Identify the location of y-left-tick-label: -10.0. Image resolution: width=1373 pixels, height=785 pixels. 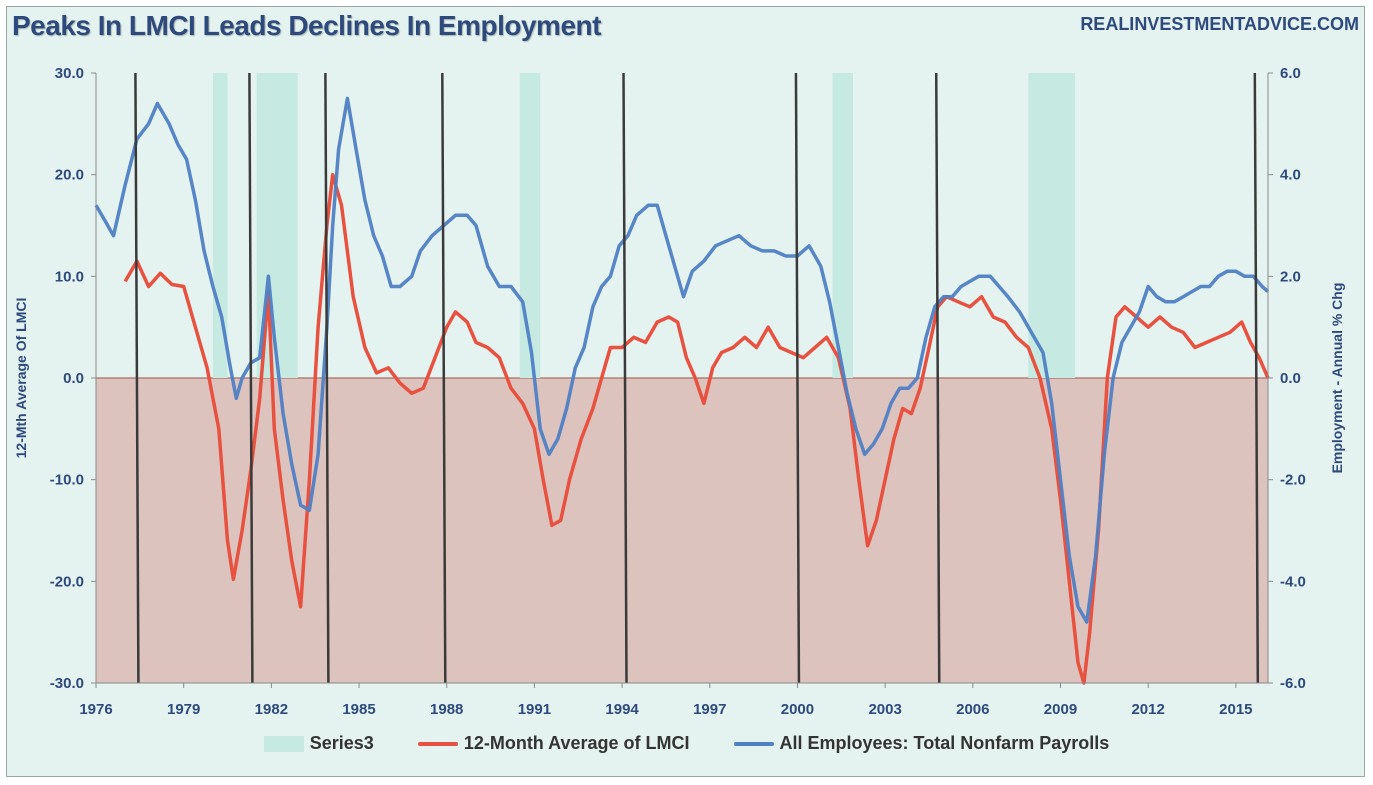
(67, 480).